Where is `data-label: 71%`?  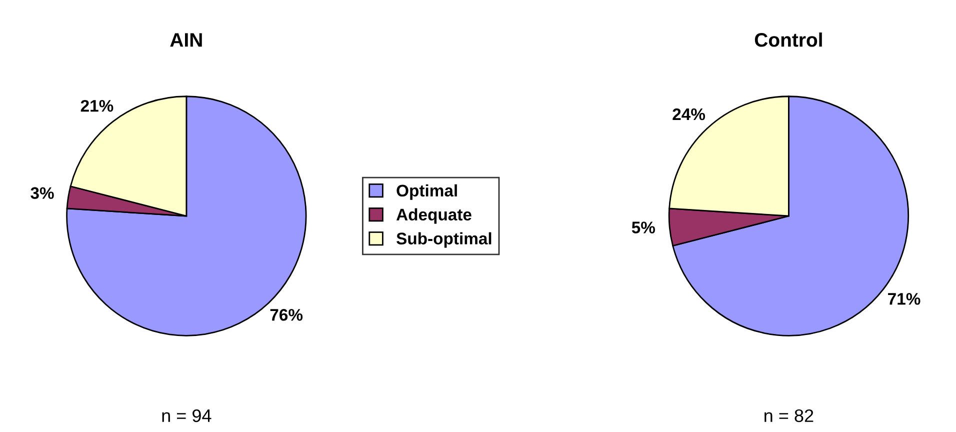 data-label: 71% is located at coordinates (904, 299).